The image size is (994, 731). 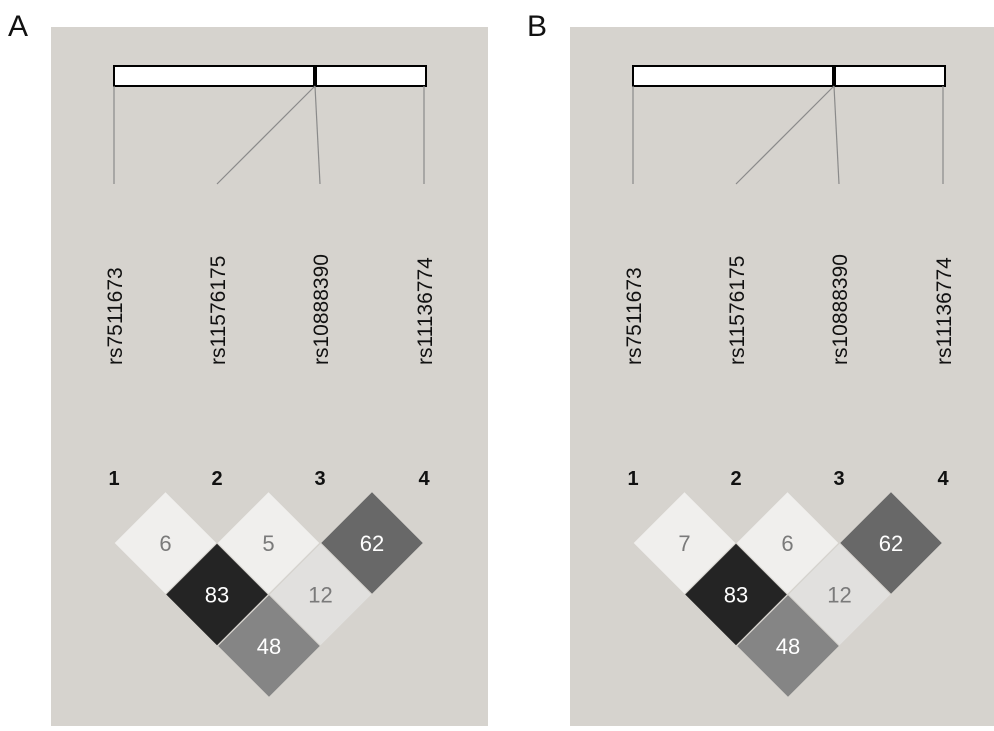 What do you see at coordinates (18, 26) in the screenshot?
I see `panel-a-letter: A` at bounding box center [18, 26].